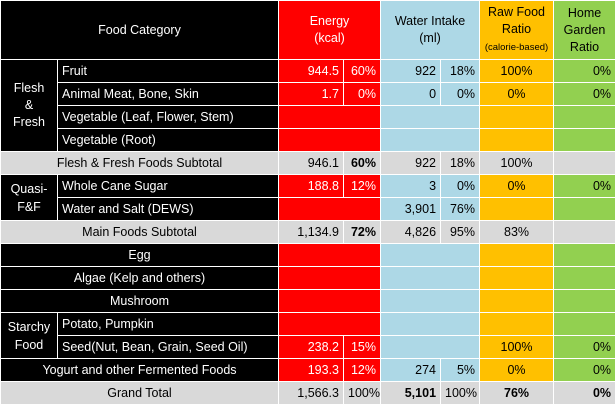 This screenshot has height=405, width=615. I want to click on row-label: Whole Cane Sugar, so click(168, 186).